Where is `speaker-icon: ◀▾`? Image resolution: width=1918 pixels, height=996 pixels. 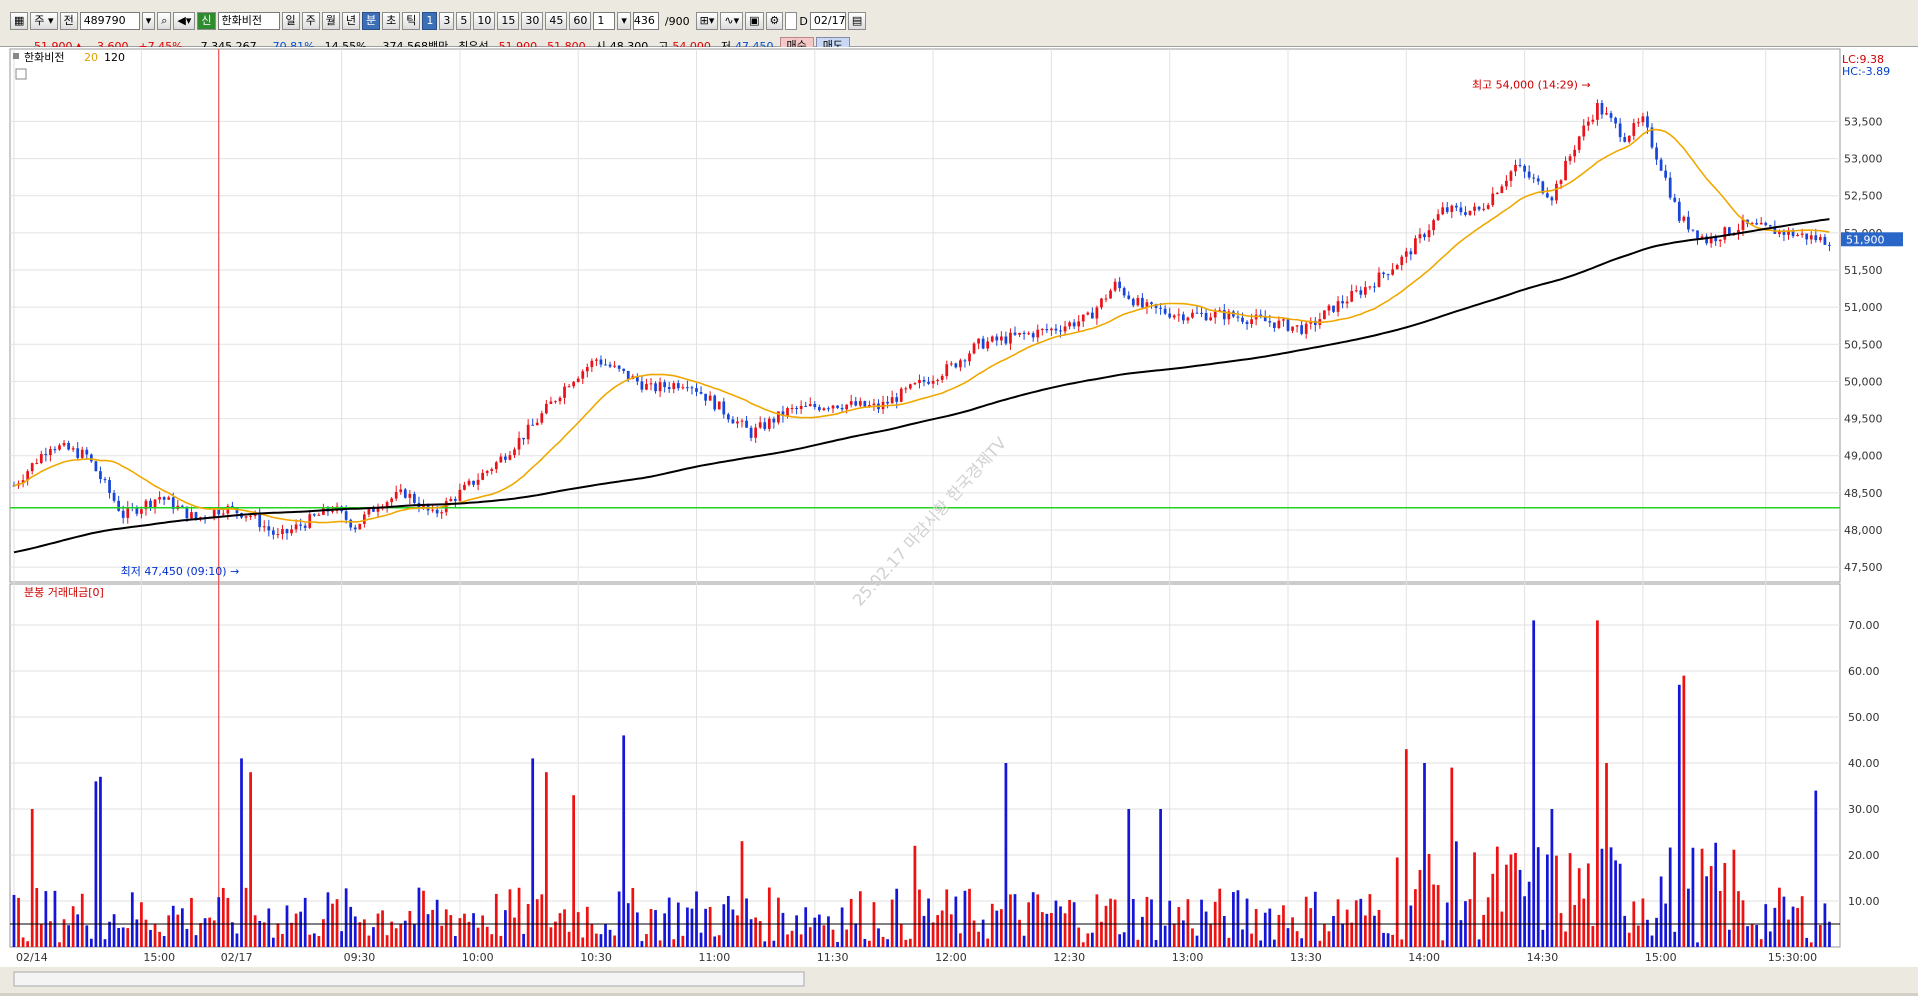 speaker-icon: ◀▾ is located at coordinates (184, 21).